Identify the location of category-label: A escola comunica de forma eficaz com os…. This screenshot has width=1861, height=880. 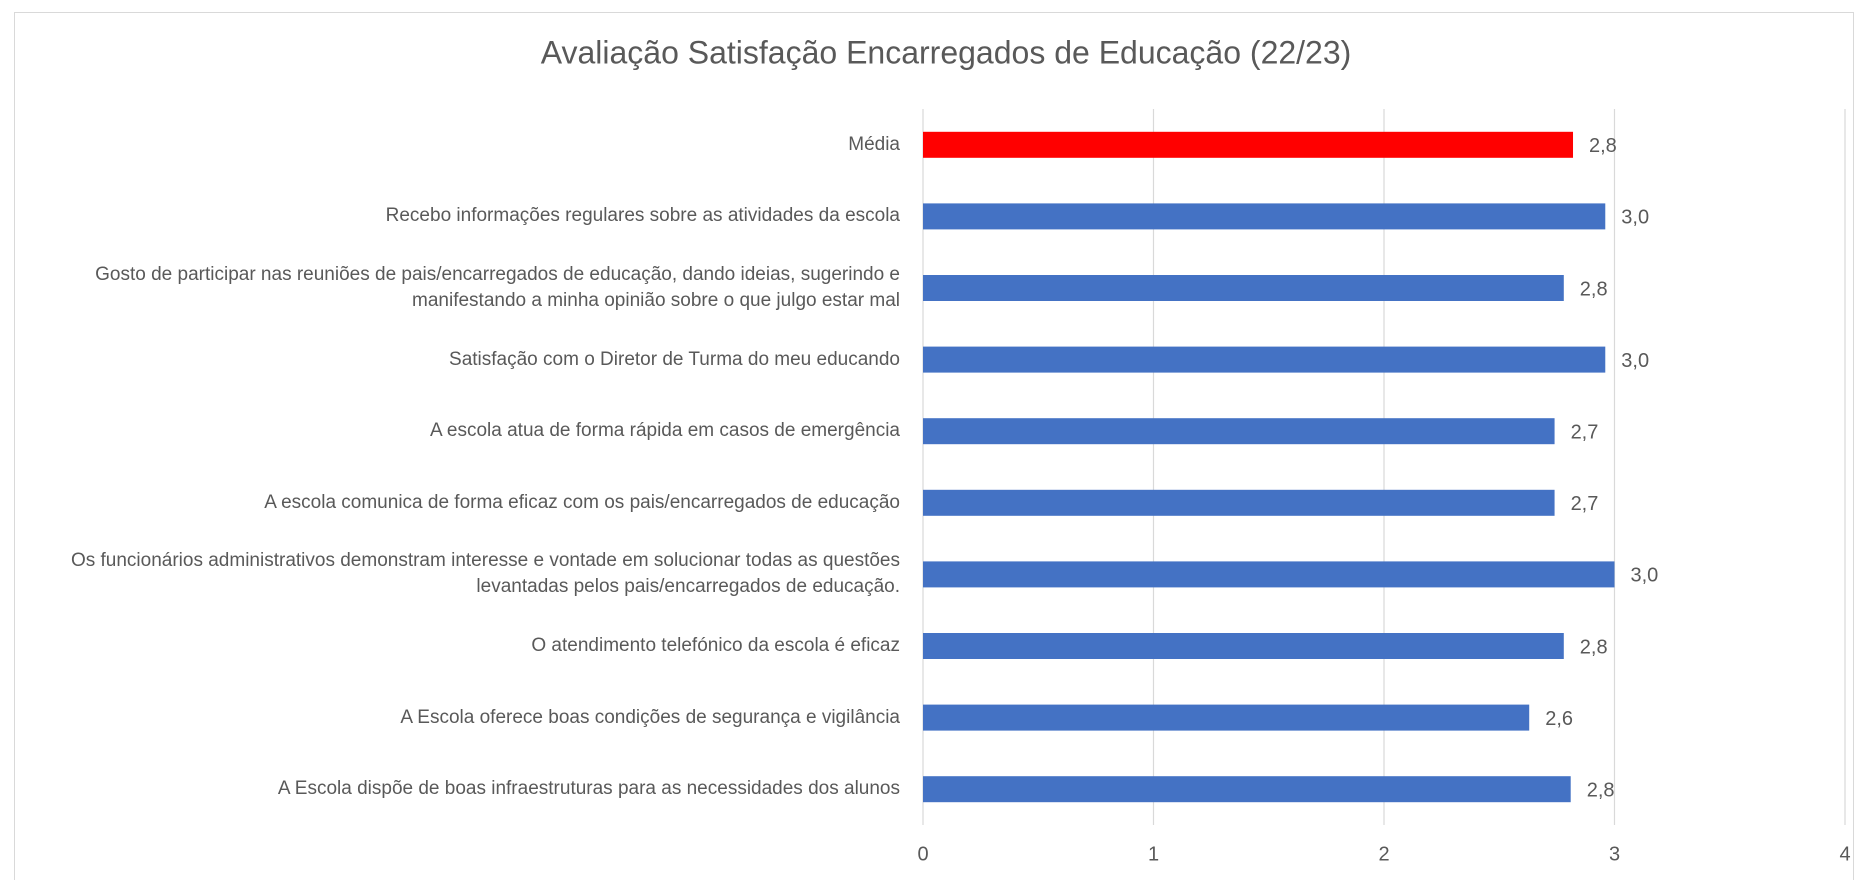
(582, 502).